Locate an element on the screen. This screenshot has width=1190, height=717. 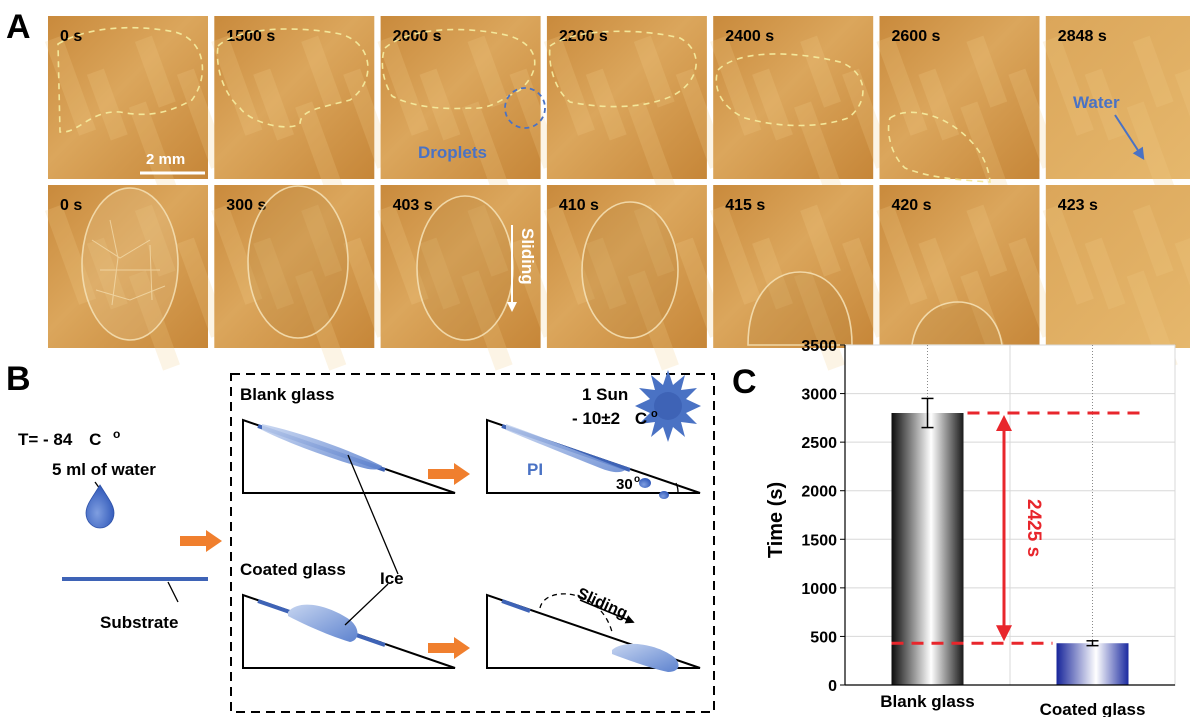
y-axis-label: Time (s) is located at coordinates (776, 520).